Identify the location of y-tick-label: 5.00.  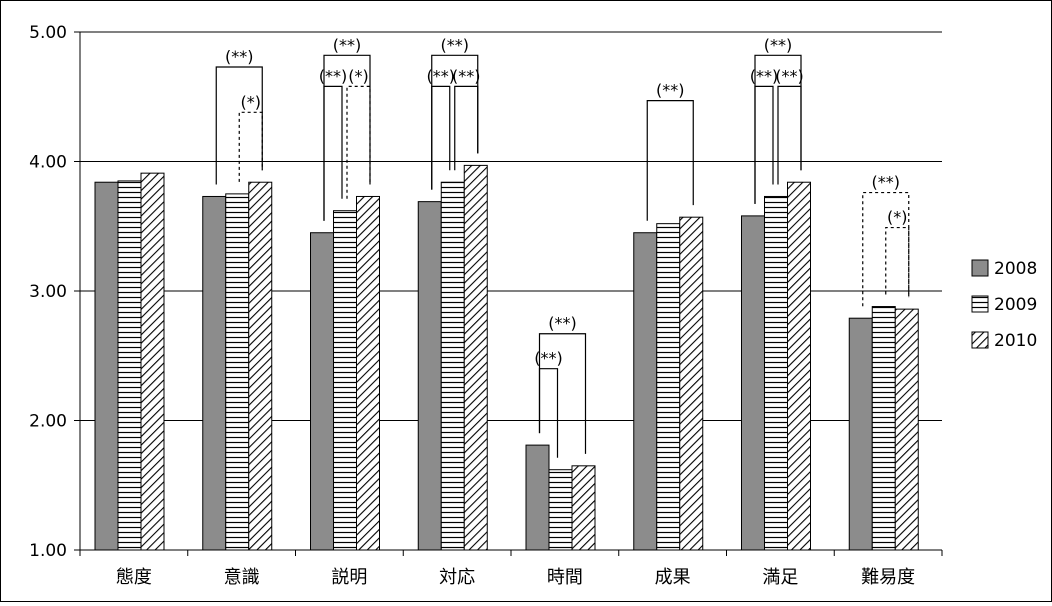
(48, 33).